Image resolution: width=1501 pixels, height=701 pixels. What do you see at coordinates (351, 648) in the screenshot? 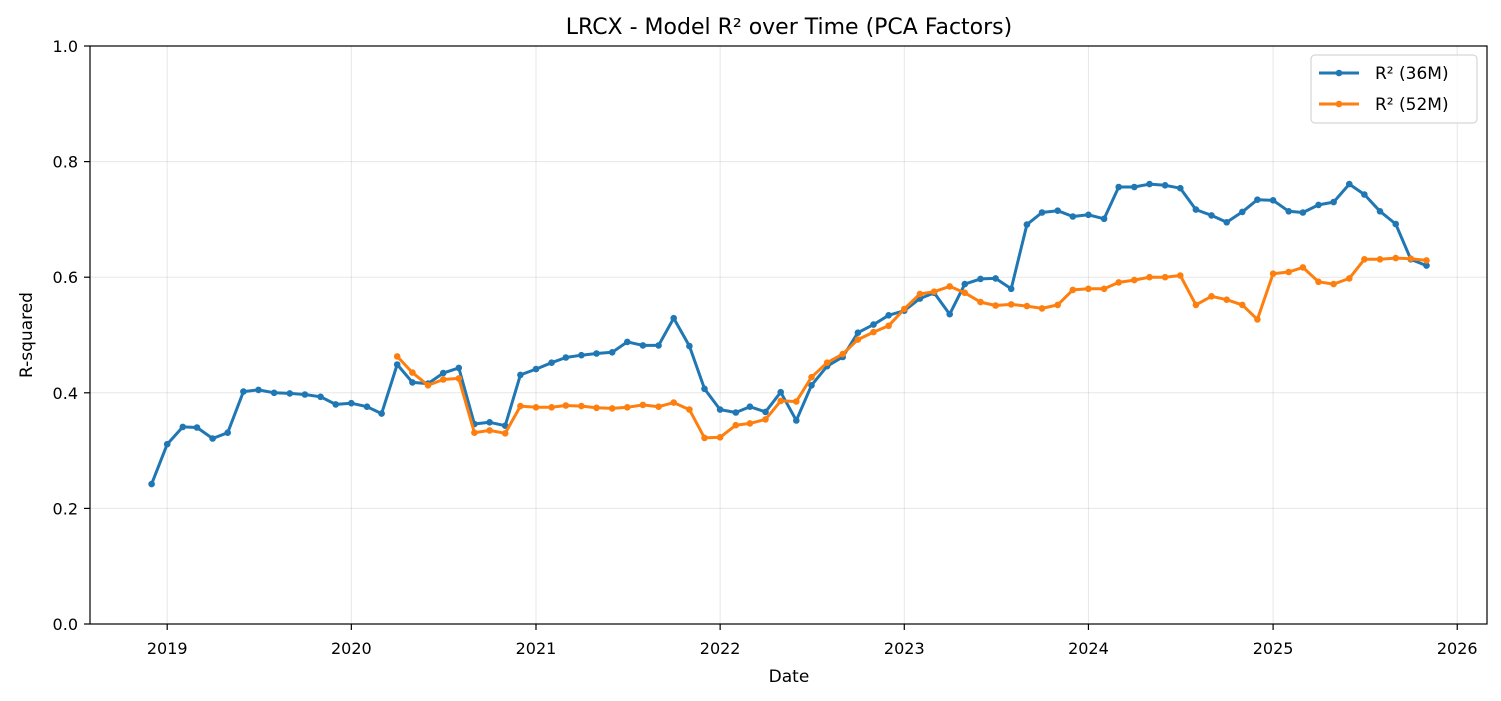
I see `x-tick-label: 2020` at bounding box center [351, 648].